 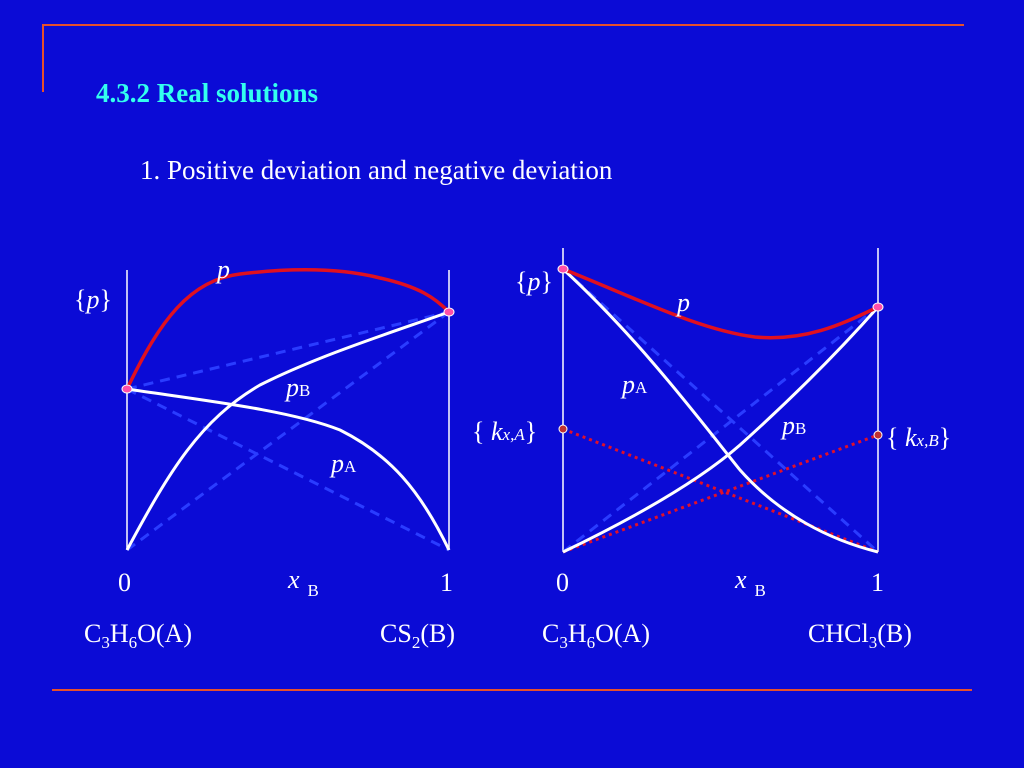 What do you see at coordinates (720, 493) in the screenshot?
I see `henry-line-b` at bounding box center [720, 493].